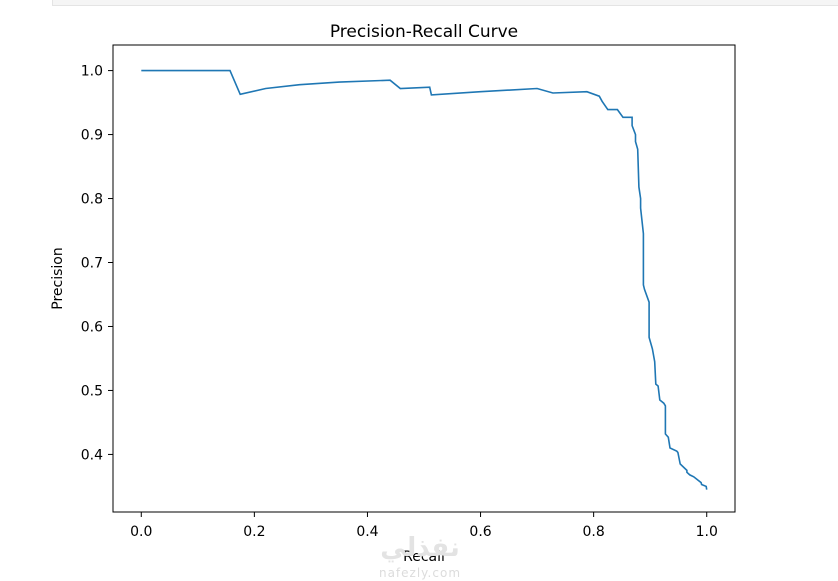 The image size is (838, 581). Describe the element at coordinates (141, 532) in the screenshot. I see `x-tick-label: 0.0` at that location.